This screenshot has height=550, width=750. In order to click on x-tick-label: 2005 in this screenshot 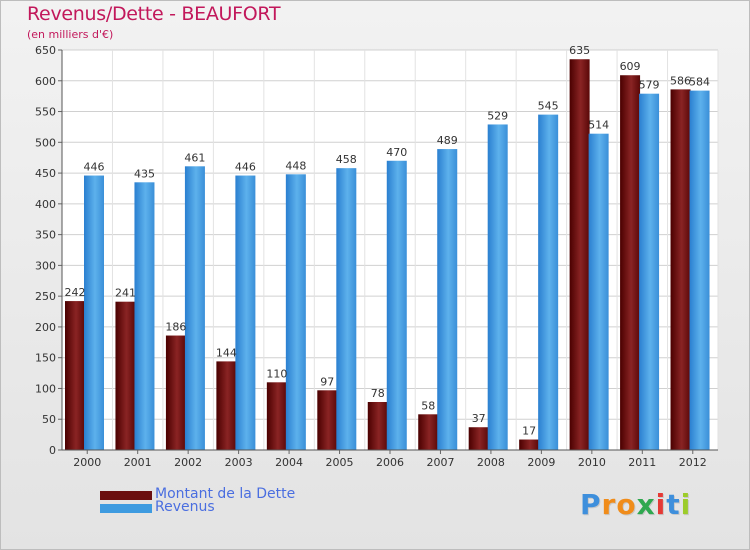, I will do `click(340, 462)`.